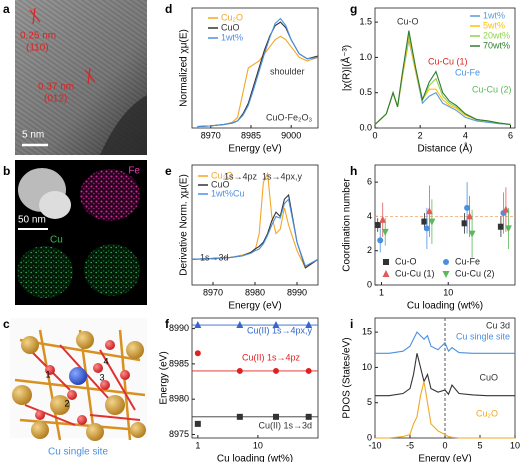 This screenshot has width=520, height=462. What do you see at coordinates (255, 292) in the screenshot?
I see `x-tick-label: 8980` at bounding box center [255, 292].